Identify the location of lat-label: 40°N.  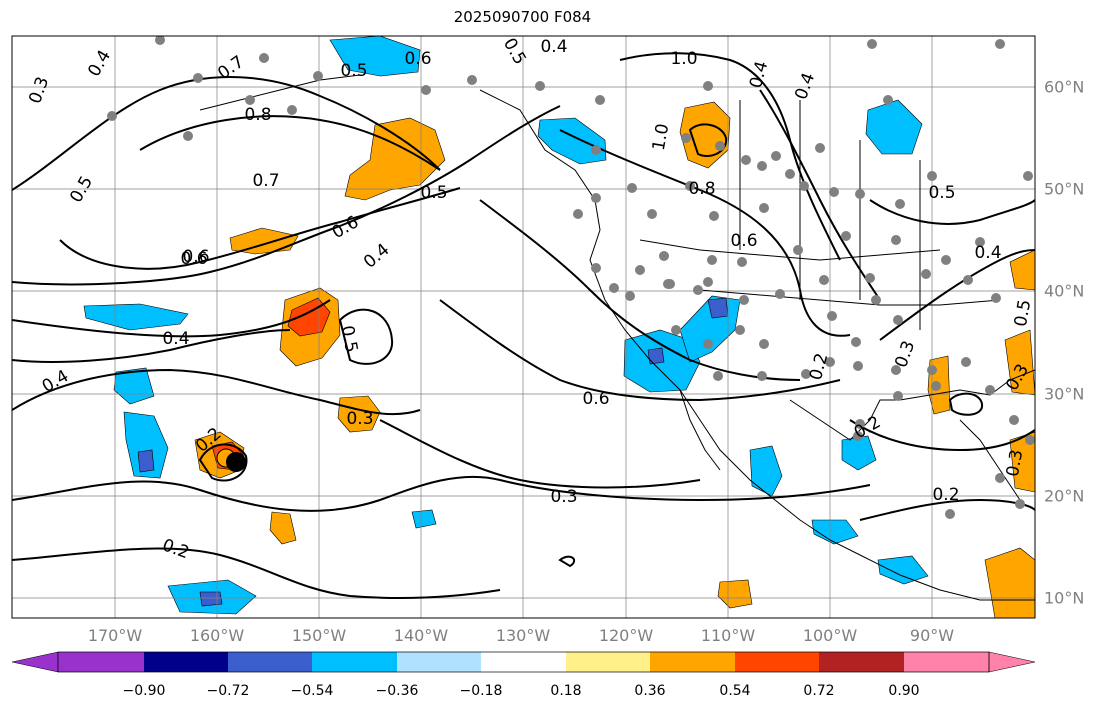
(1064, 291).